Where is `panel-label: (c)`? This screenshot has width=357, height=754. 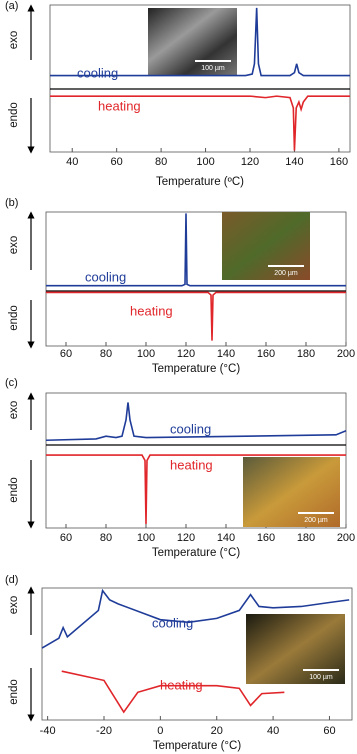
panel-label: (c) is located at coordinates (11, 383).